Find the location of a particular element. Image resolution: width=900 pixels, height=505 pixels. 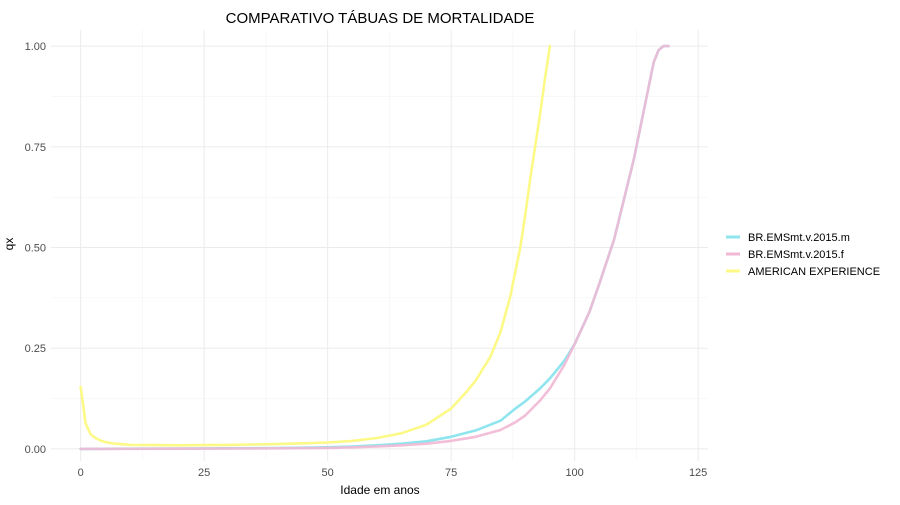

x-tick-label: 50 is located at coordinates (328, 473).